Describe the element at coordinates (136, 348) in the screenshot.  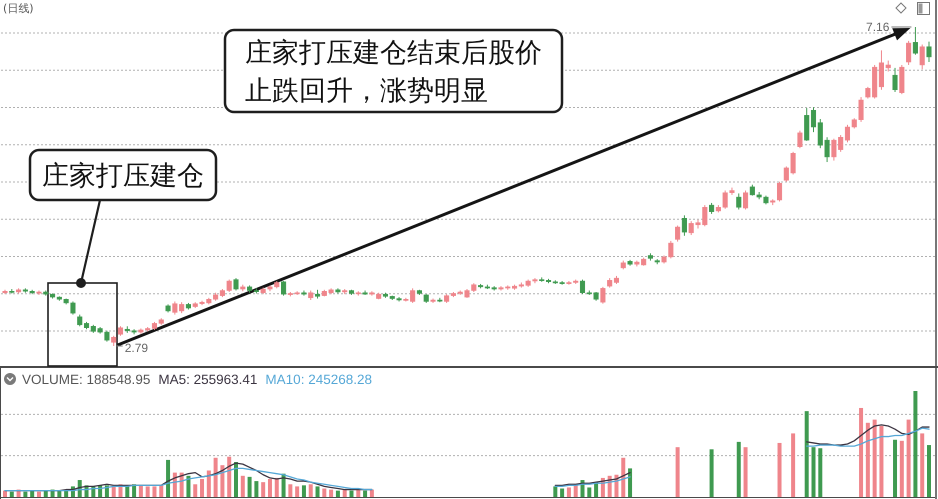
I see `annotation: 2.79` at that location.